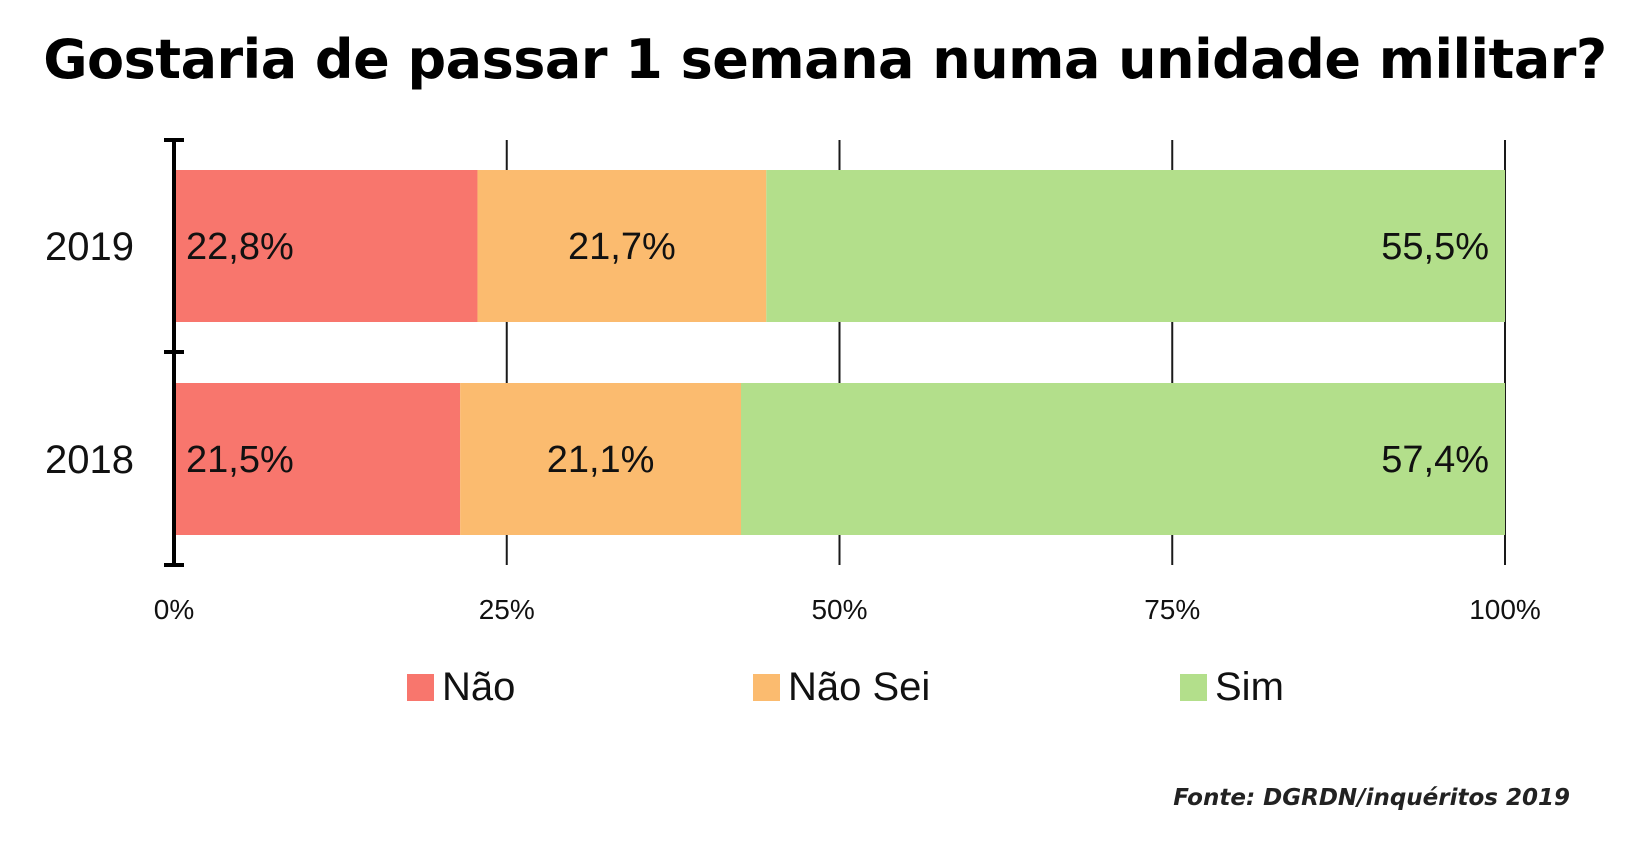 The height and width of the screenshot is (841, 1650). I want to click on category-label-2018: 2018, so click(89, 460).